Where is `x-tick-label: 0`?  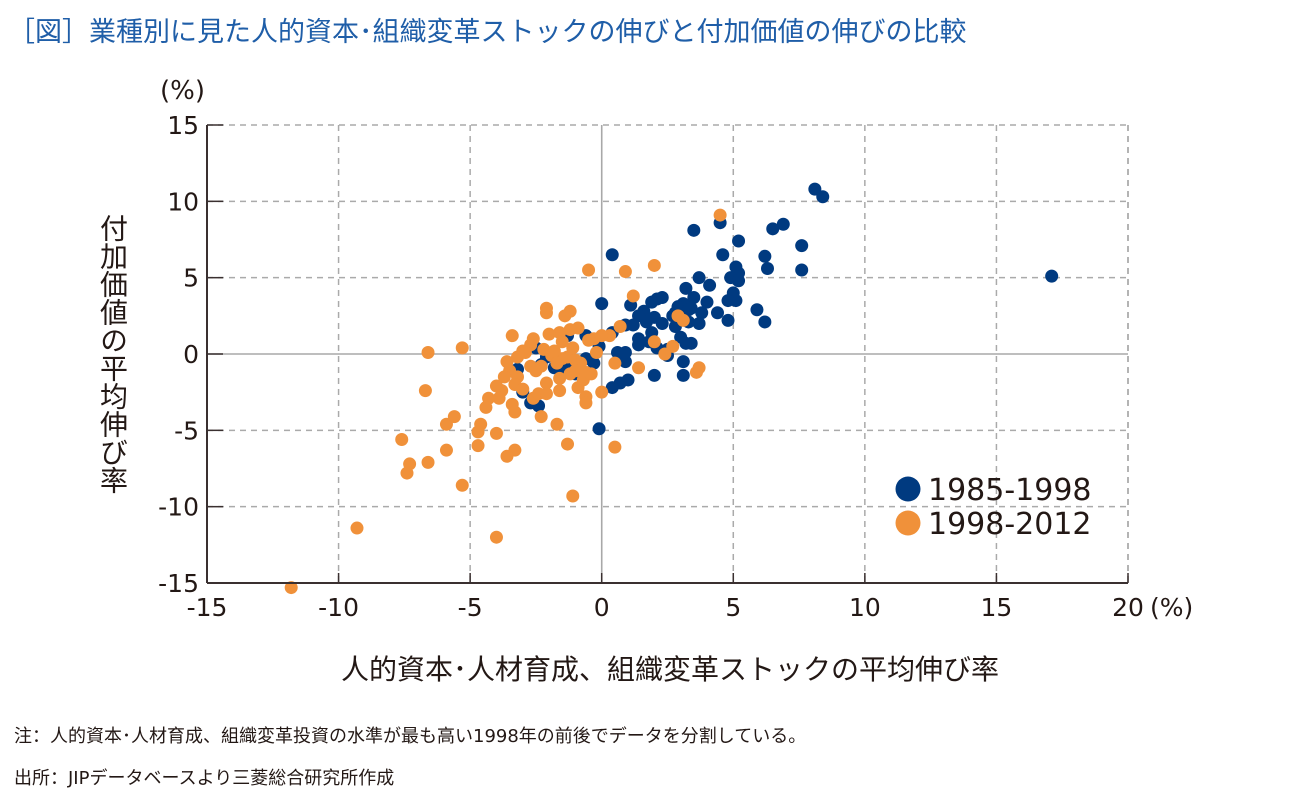 x-tick-label: 0 is located at coordinates (602, 607).